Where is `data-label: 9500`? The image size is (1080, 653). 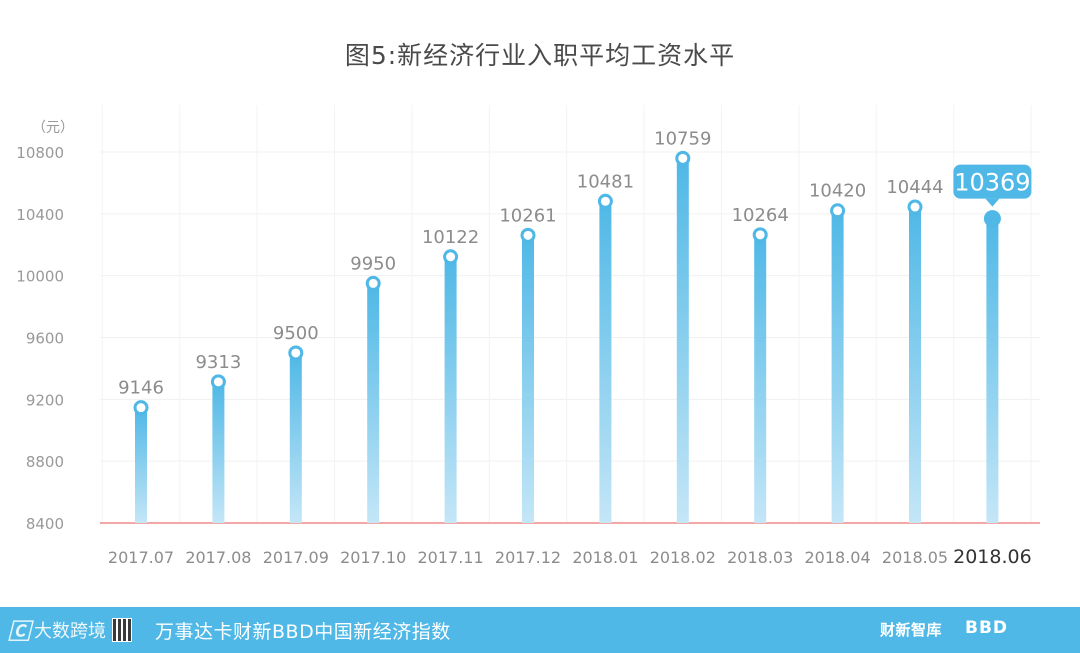
data-label: 9500 is located at coordinates (296, 333).